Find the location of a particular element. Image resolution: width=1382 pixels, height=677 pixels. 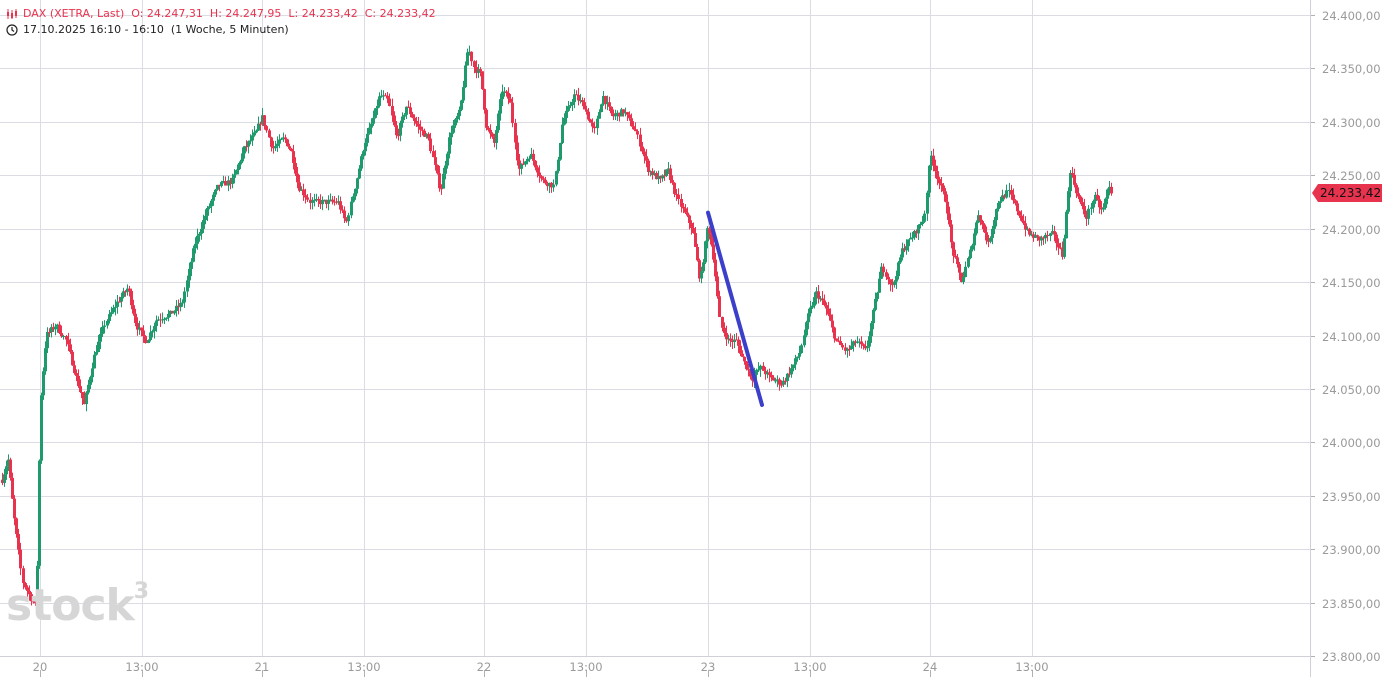

watermark-logo: stock3 is located at coordinates (77, 605).